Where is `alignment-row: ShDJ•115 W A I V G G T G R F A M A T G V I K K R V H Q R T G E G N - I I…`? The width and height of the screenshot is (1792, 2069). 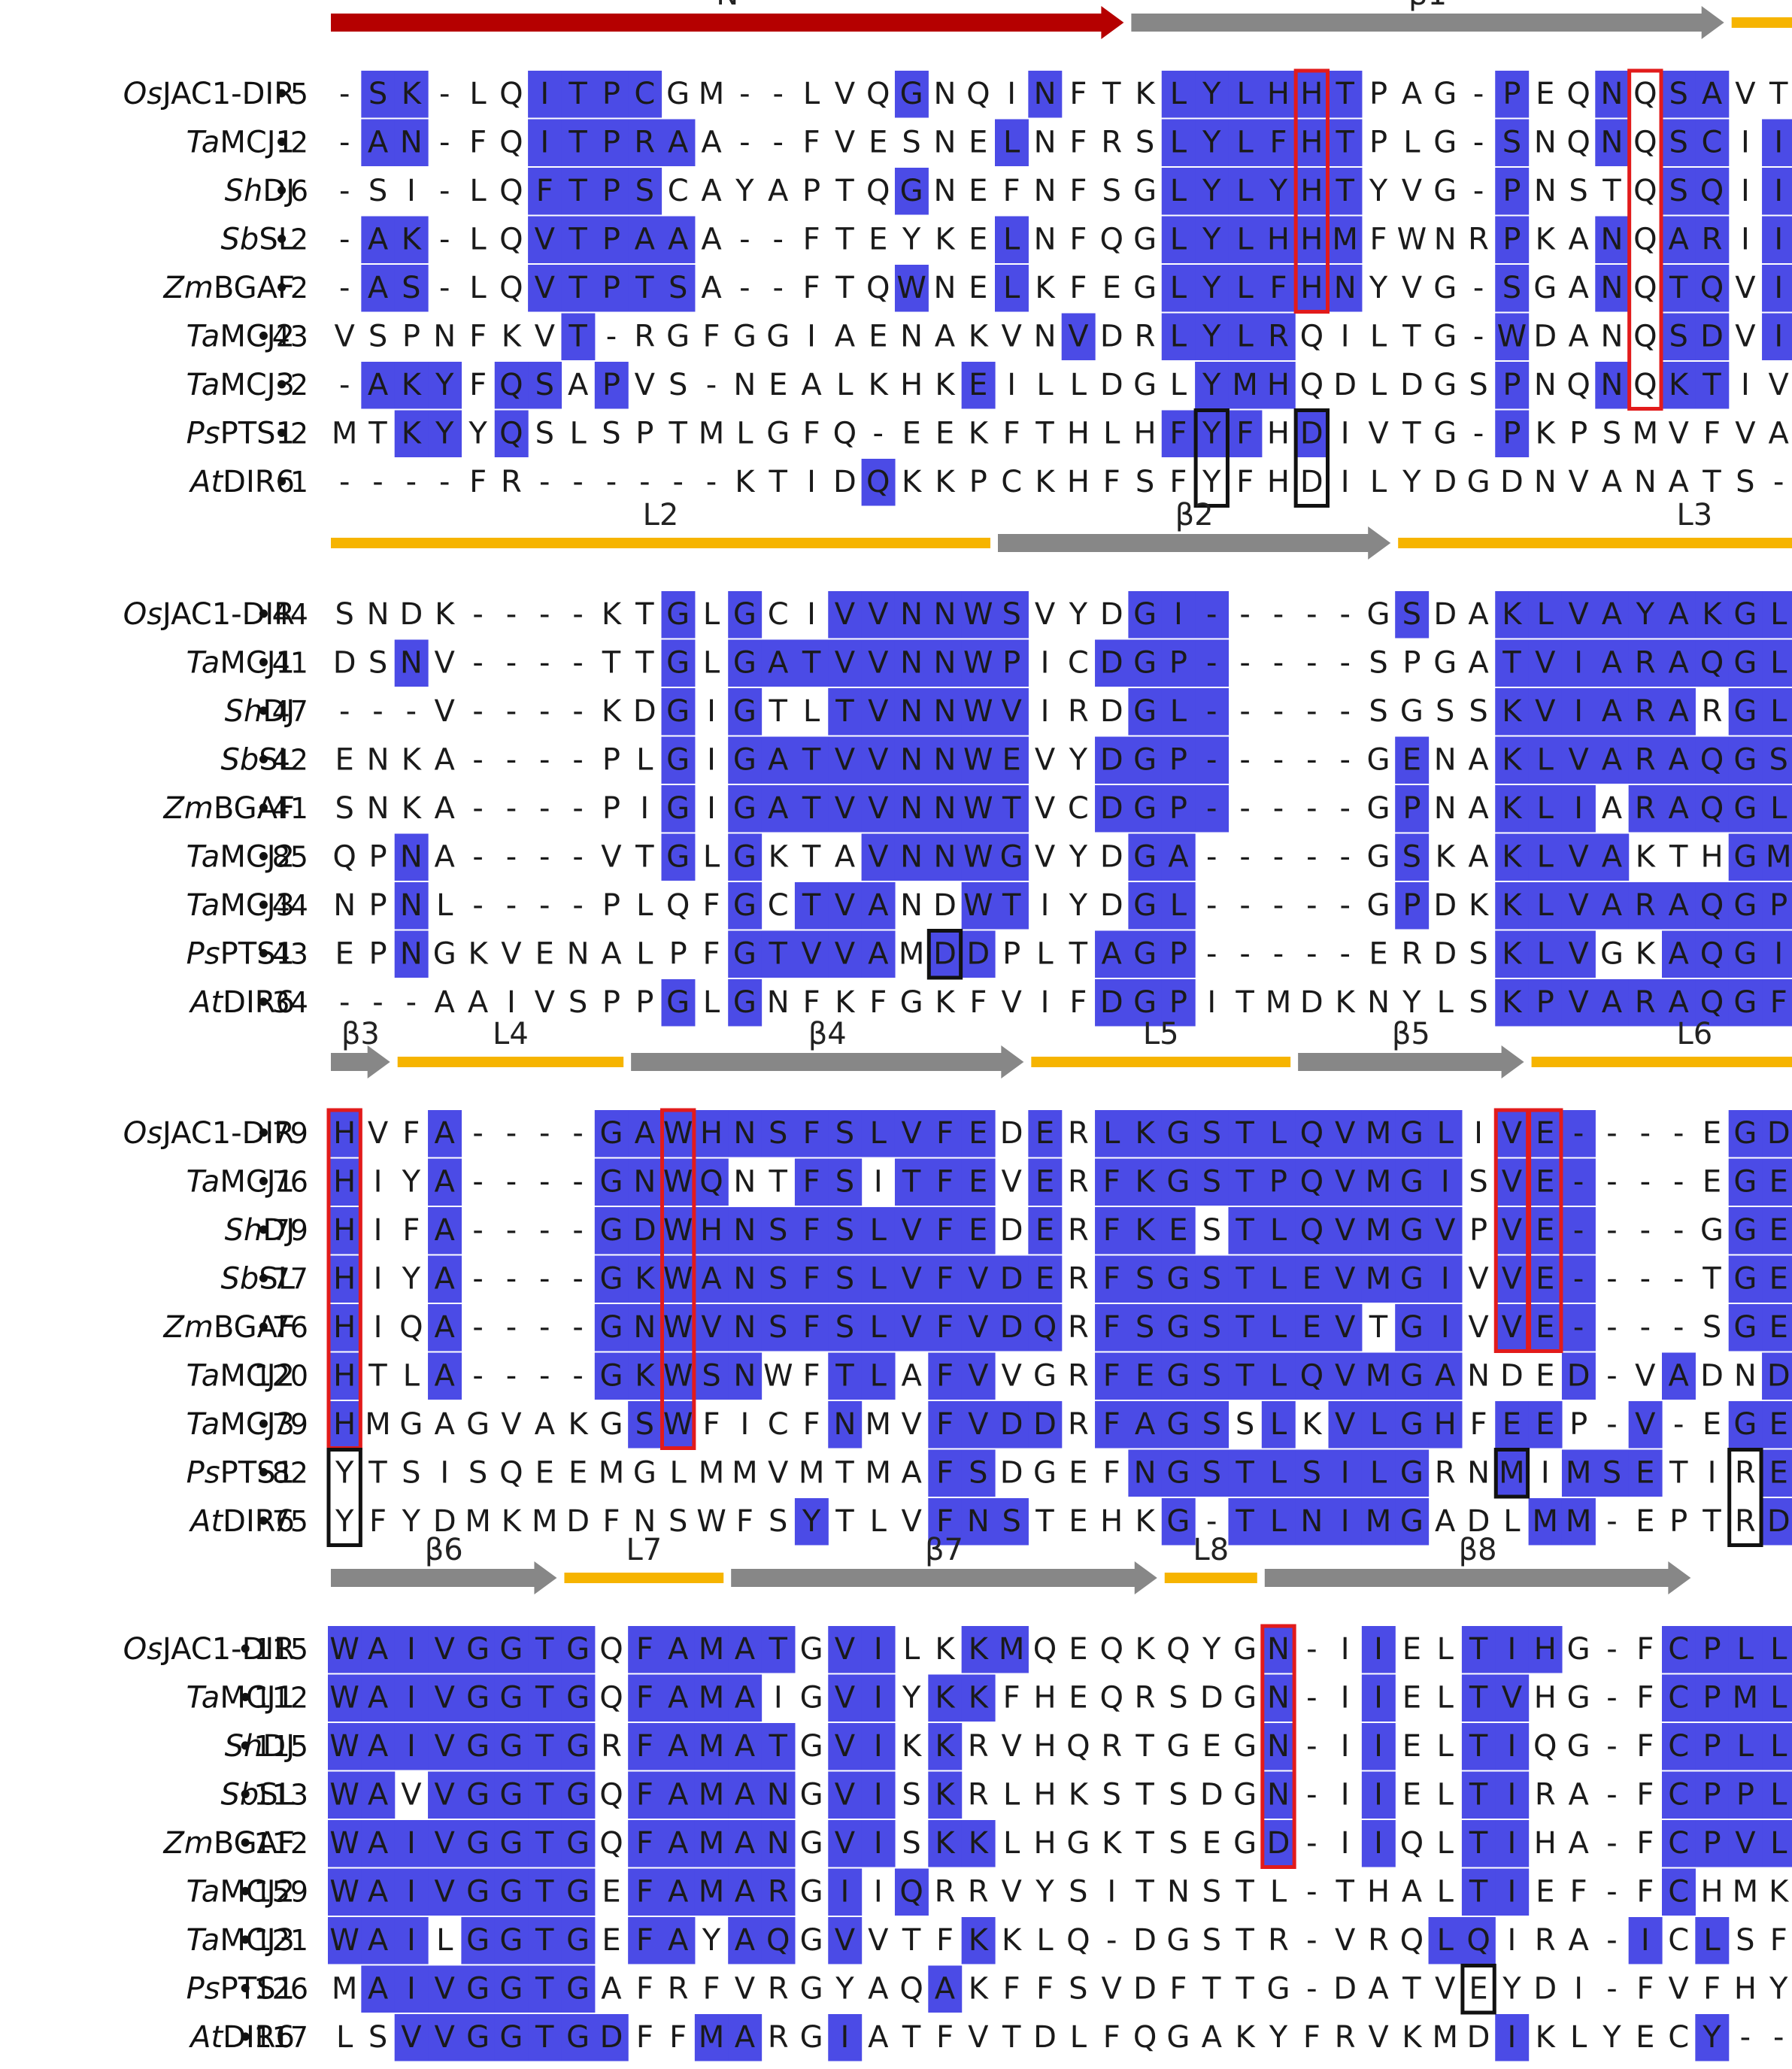
alignment-row: ShDJ•115 W A I V G G T G R F A M A T G V I K K R V H Q R T G E G N - I I… is located at coordinates (1009, 1746).